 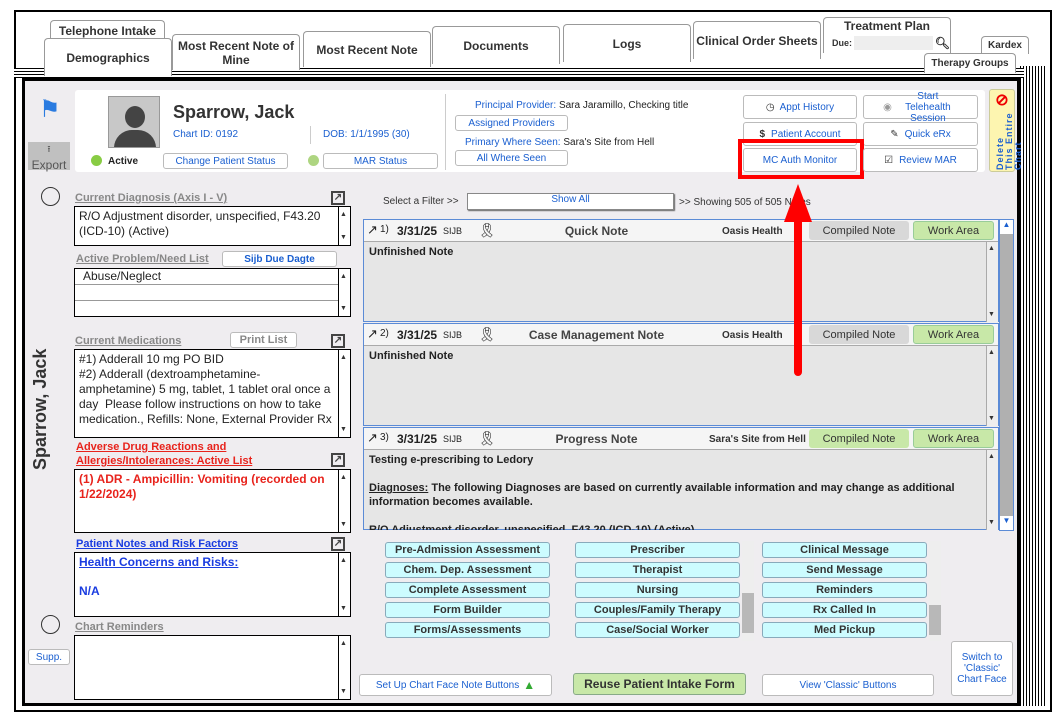 What do you see at coordinates (50, 109) in the screenshot?
I see `flag-icon: ⚑` at bounding box center [50, 109].